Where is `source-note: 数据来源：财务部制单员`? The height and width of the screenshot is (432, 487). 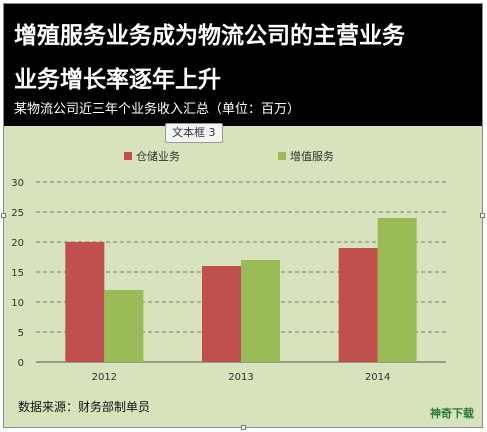
source-note: 数据来源：财务部制单员 is located at coordinates (84, 407).